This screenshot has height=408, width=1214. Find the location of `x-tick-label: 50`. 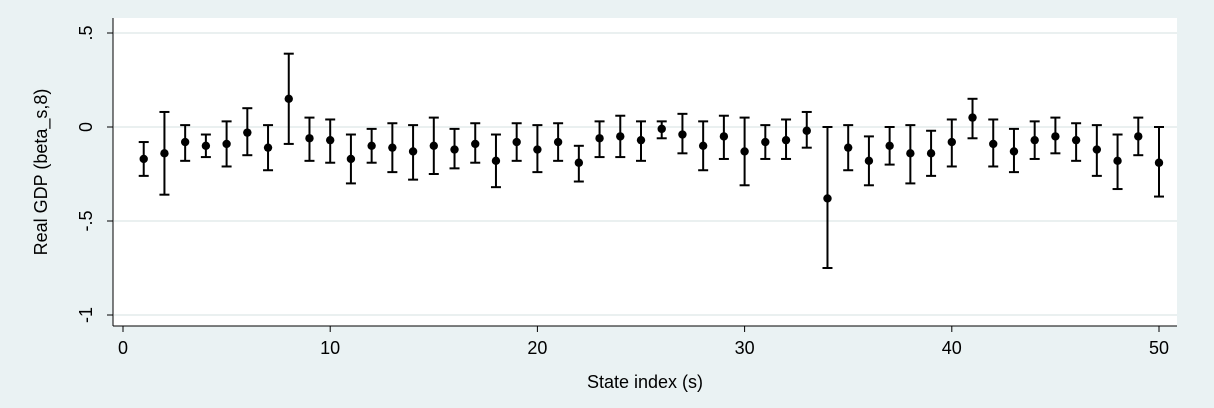

x-tick-label: 50 is located at coordinates (1159, 348).